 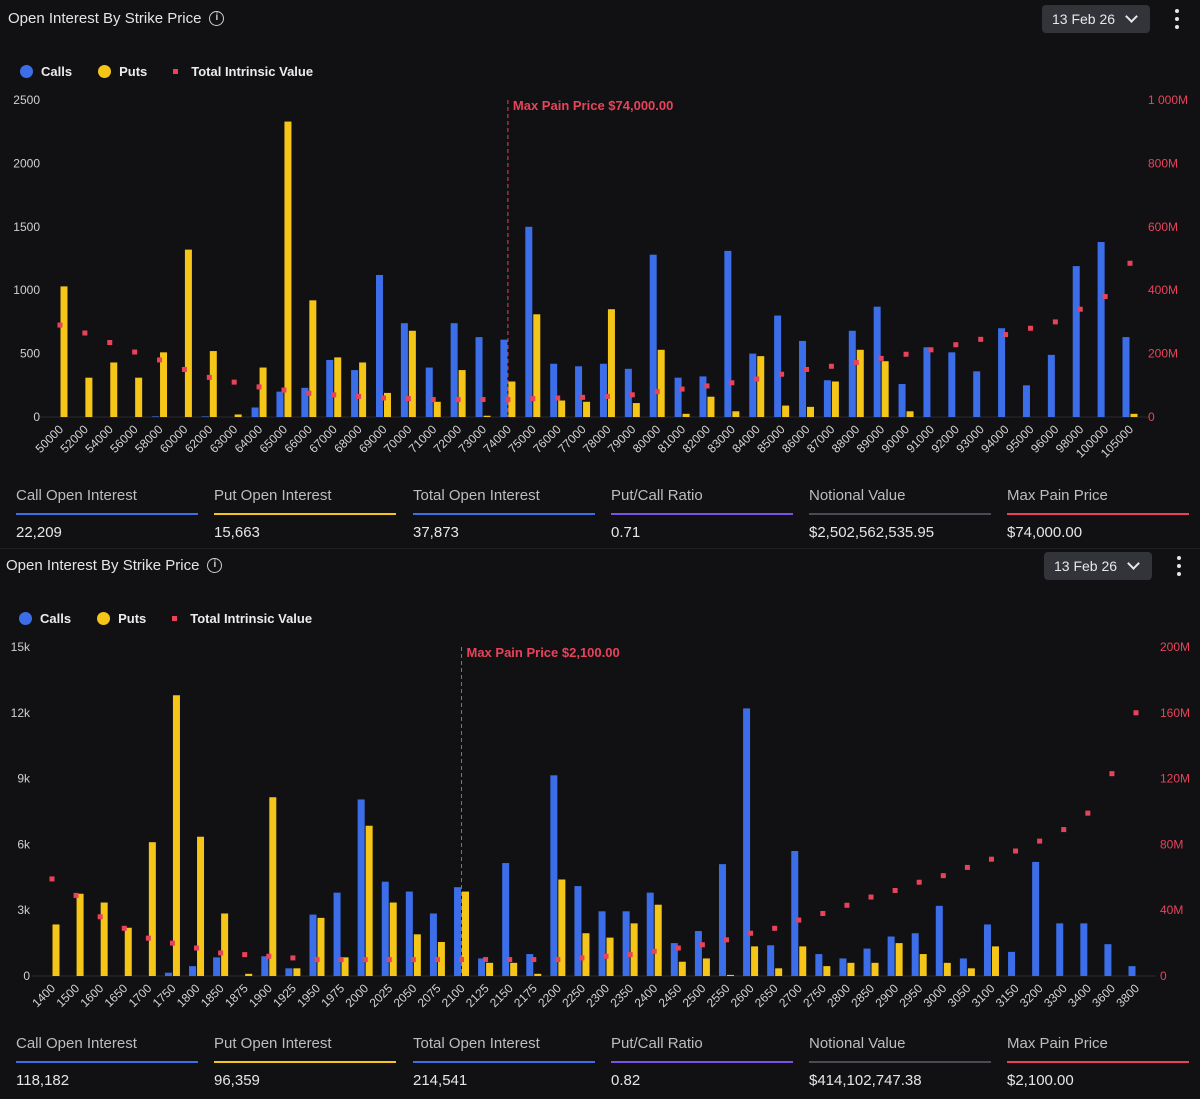 I want to click on point-tiv-1975, so click(x=341, y=960).